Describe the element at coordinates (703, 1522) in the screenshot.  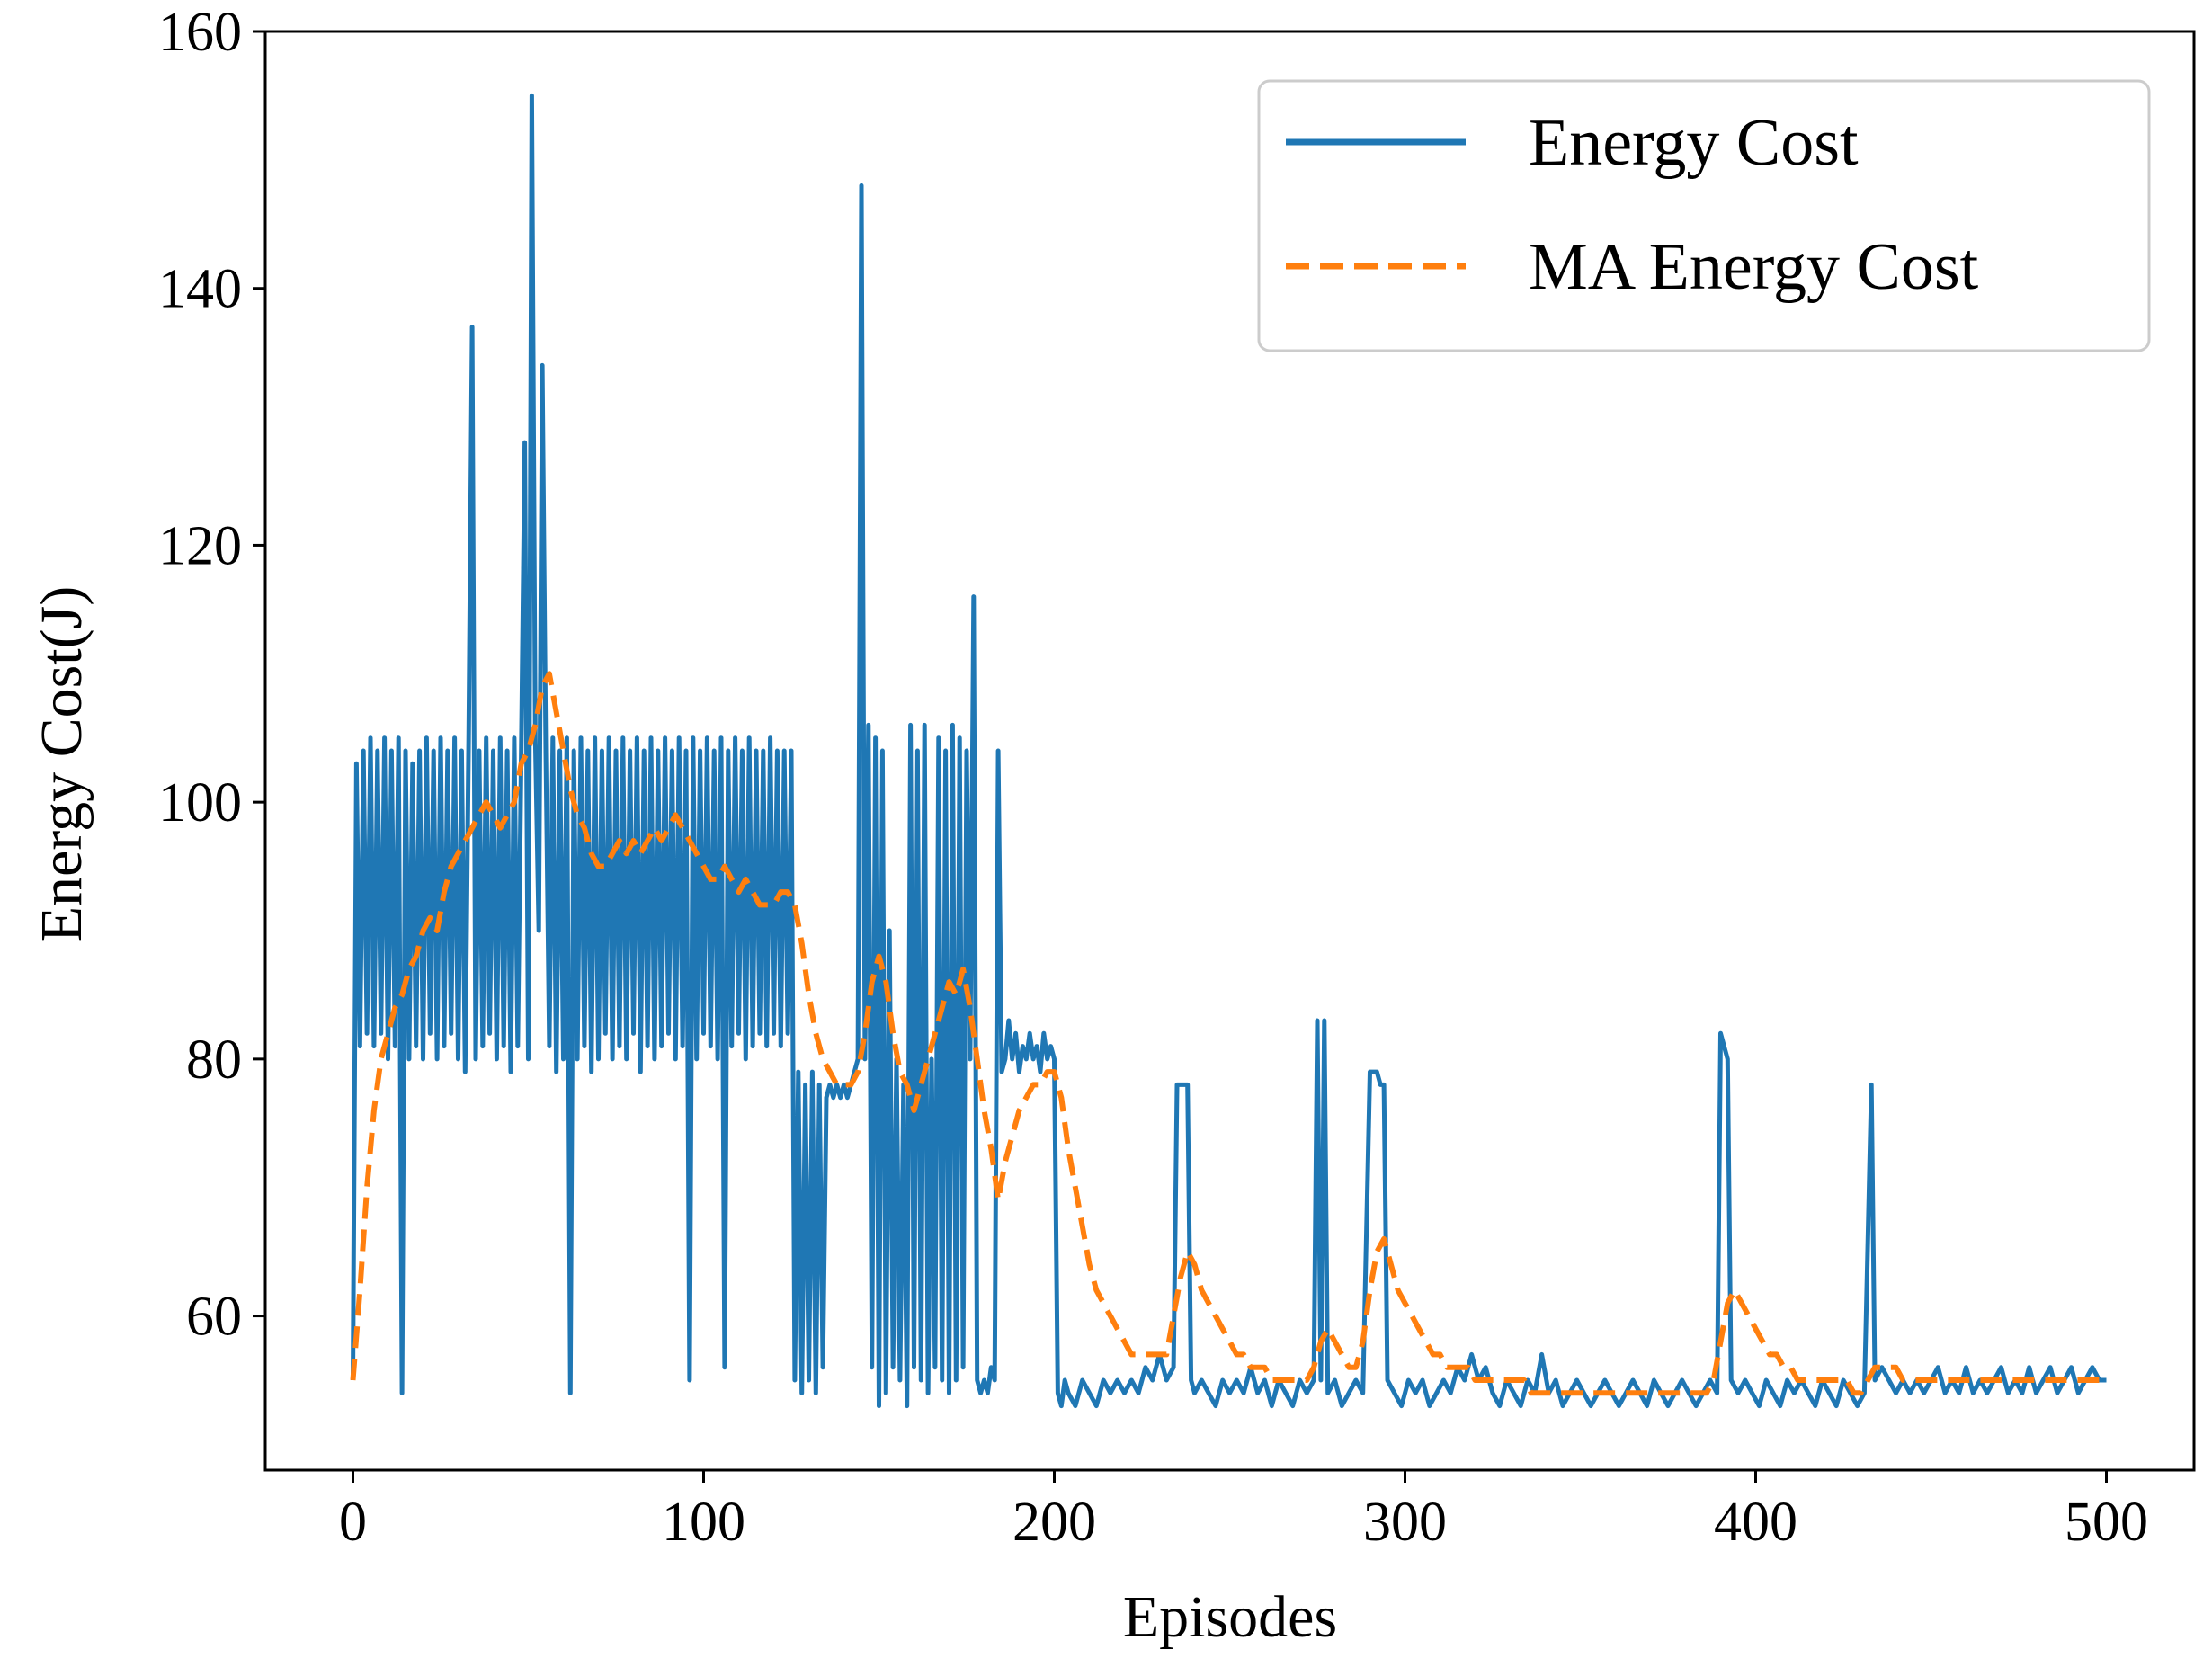
I see `x-tick-label: 100` at that location.